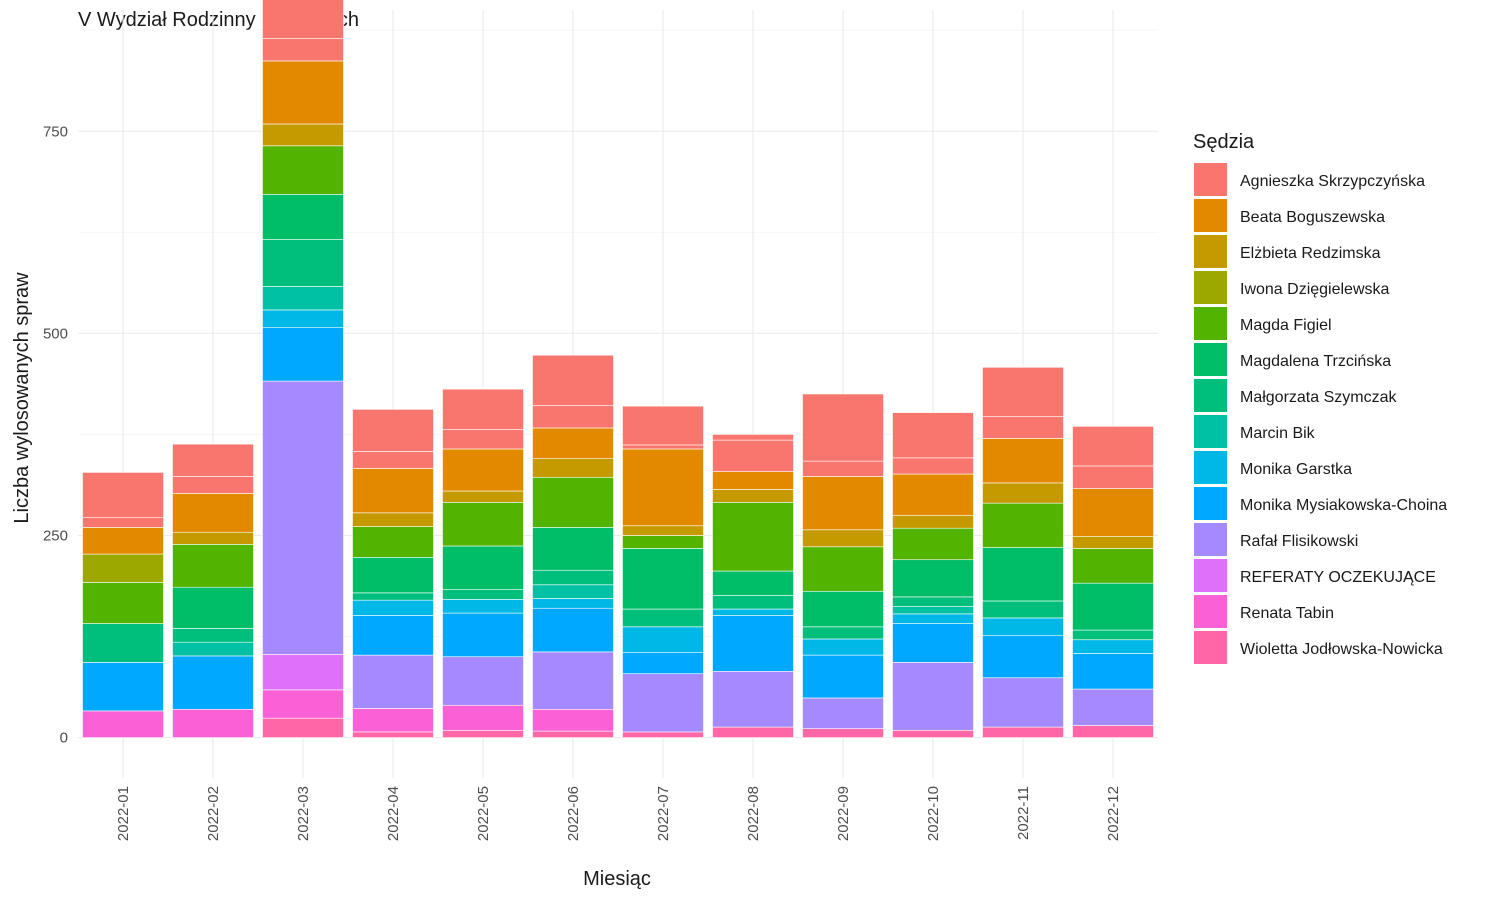  Describe the element at coordinates (1286, 325) in the screenshot. I see `legend-label: Magda Figiel` at that location.